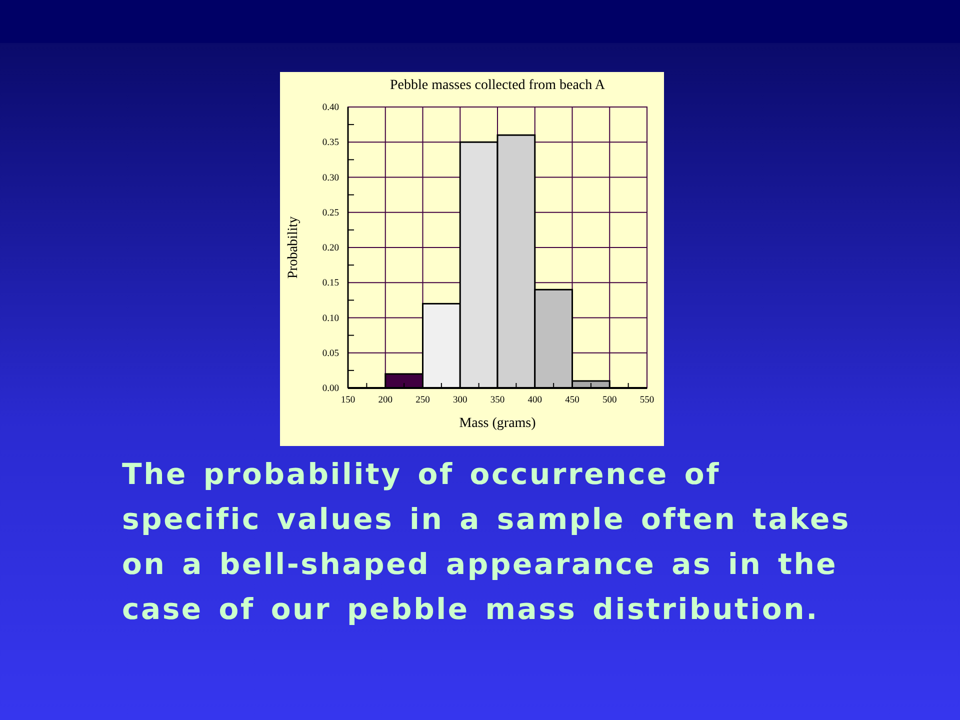 The height and width of the screenshot is (720, 960). Describe the element at coordinates (348, 401) in the screenshot. I see `x-tick-label: 150` at that location.